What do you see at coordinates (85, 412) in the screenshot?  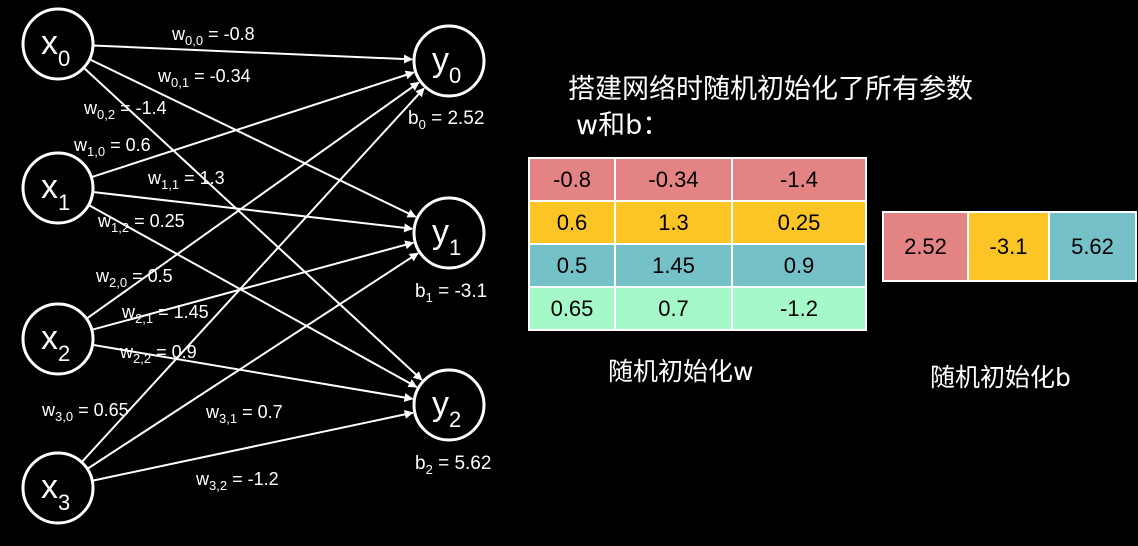 I see `weight-label: w3,0 = 0.65` at bounding box center [85, 412].